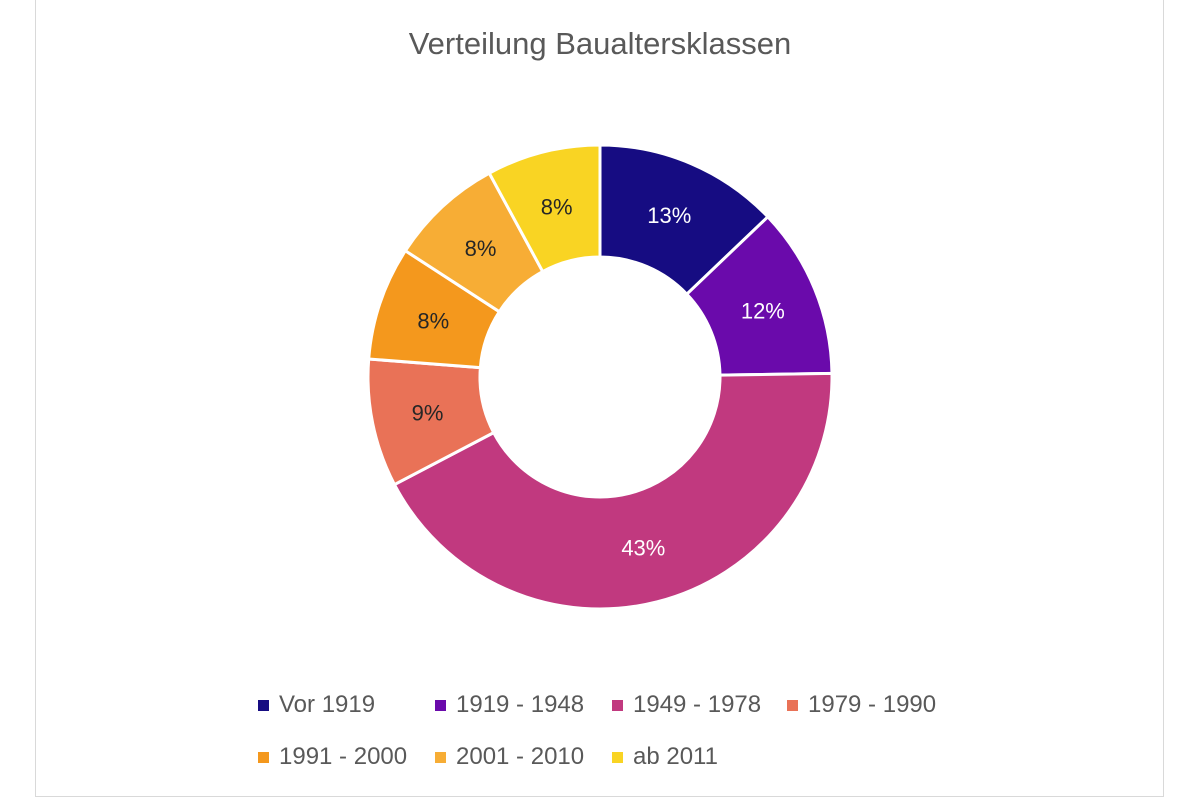  What do you see at coordinates (343, 756) in the screenshot?
I see `legend-label: 1991 - 2000` at bounding box center [343, 756].